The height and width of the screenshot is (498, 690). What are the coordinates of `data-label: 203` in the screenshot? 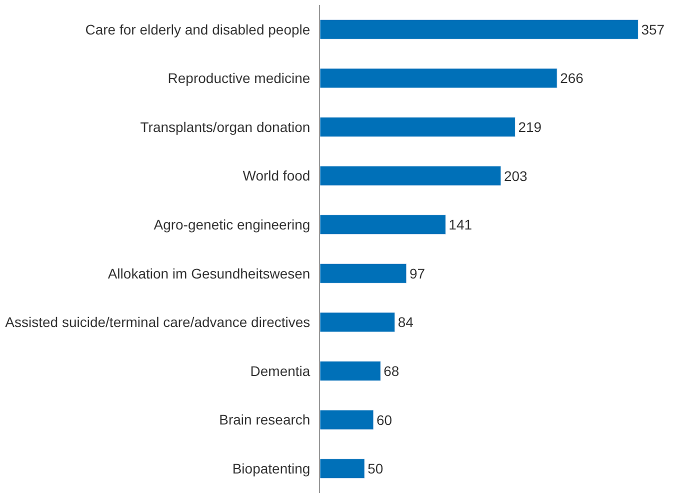 It's located at (516, 176).